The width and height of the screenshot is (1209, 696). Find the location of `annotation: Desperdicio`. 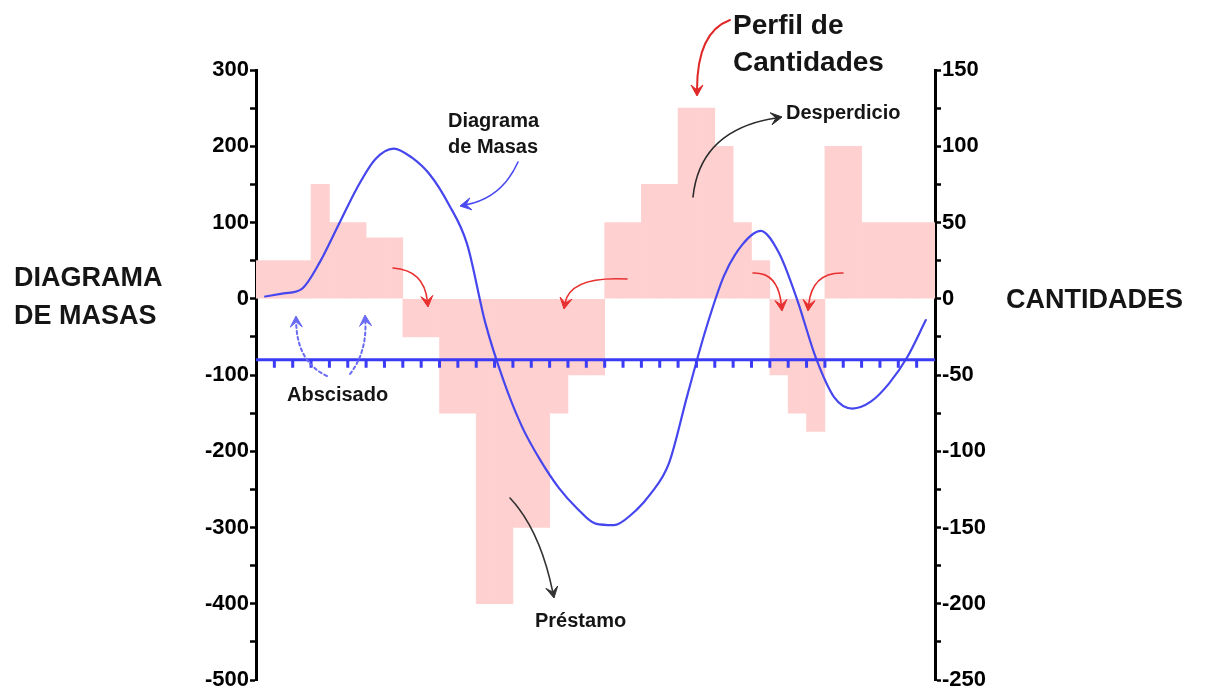

annotation: Desperdicio is located at coordinates (843, 112).